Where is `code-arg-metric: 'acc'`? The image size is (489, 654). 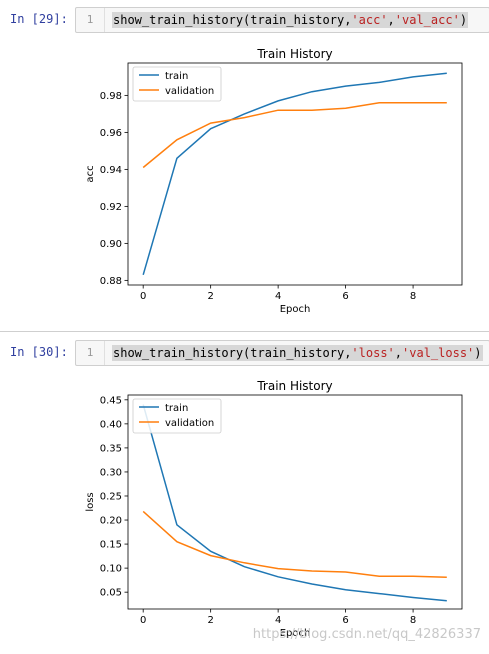 code-arg-metric: 'acc' is located at coordinates (369, 20).